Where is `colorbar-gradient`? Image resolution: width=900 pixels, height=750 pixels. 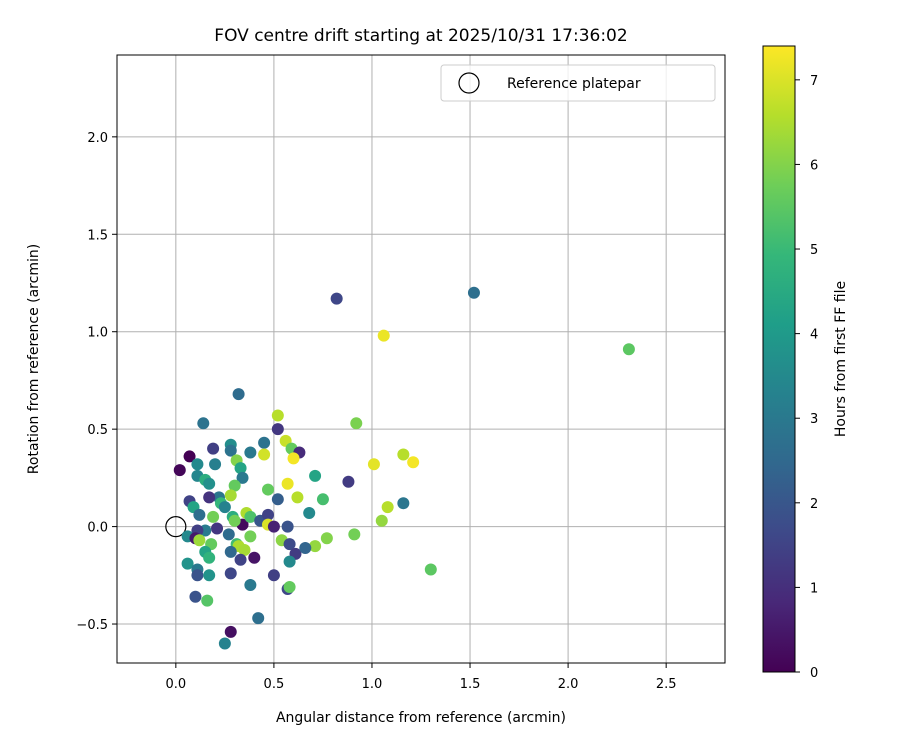
colorbar-gradient is located at coordinates (779, 359).